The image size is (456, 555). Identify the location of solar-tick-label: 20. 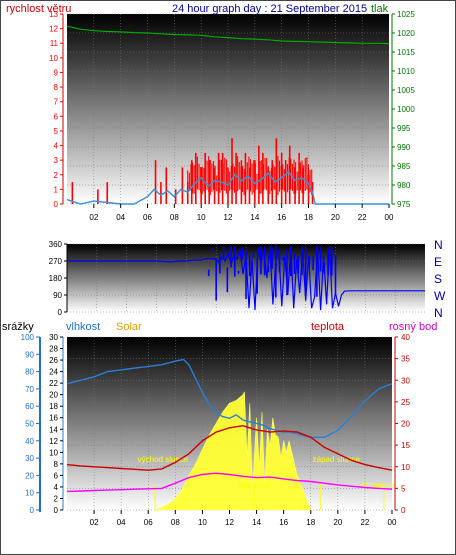
(53, 395).